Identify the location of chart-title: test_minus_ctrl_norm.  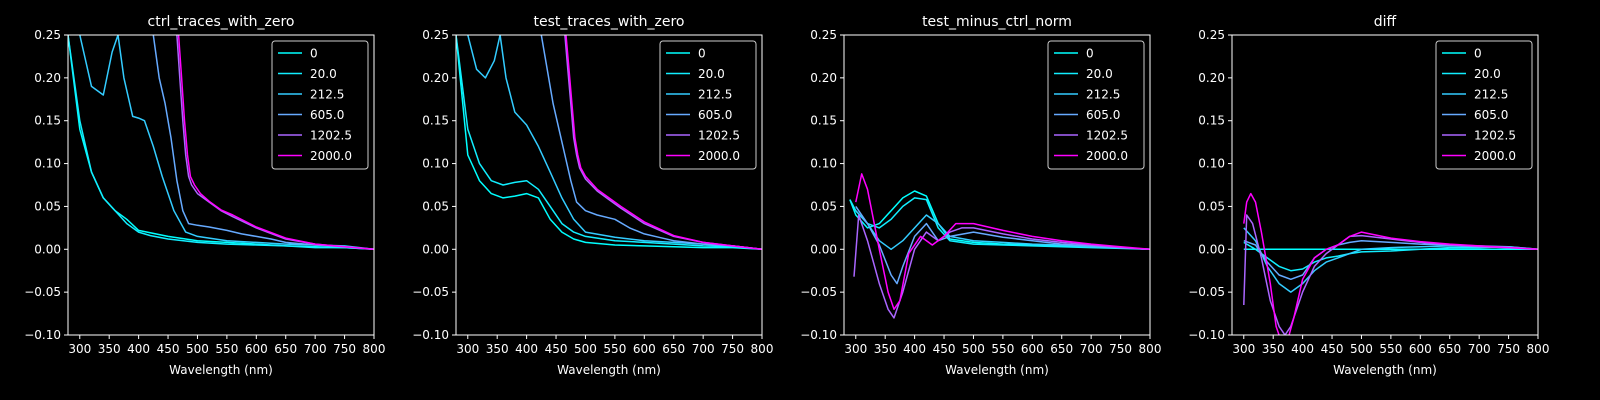
(997, 22).